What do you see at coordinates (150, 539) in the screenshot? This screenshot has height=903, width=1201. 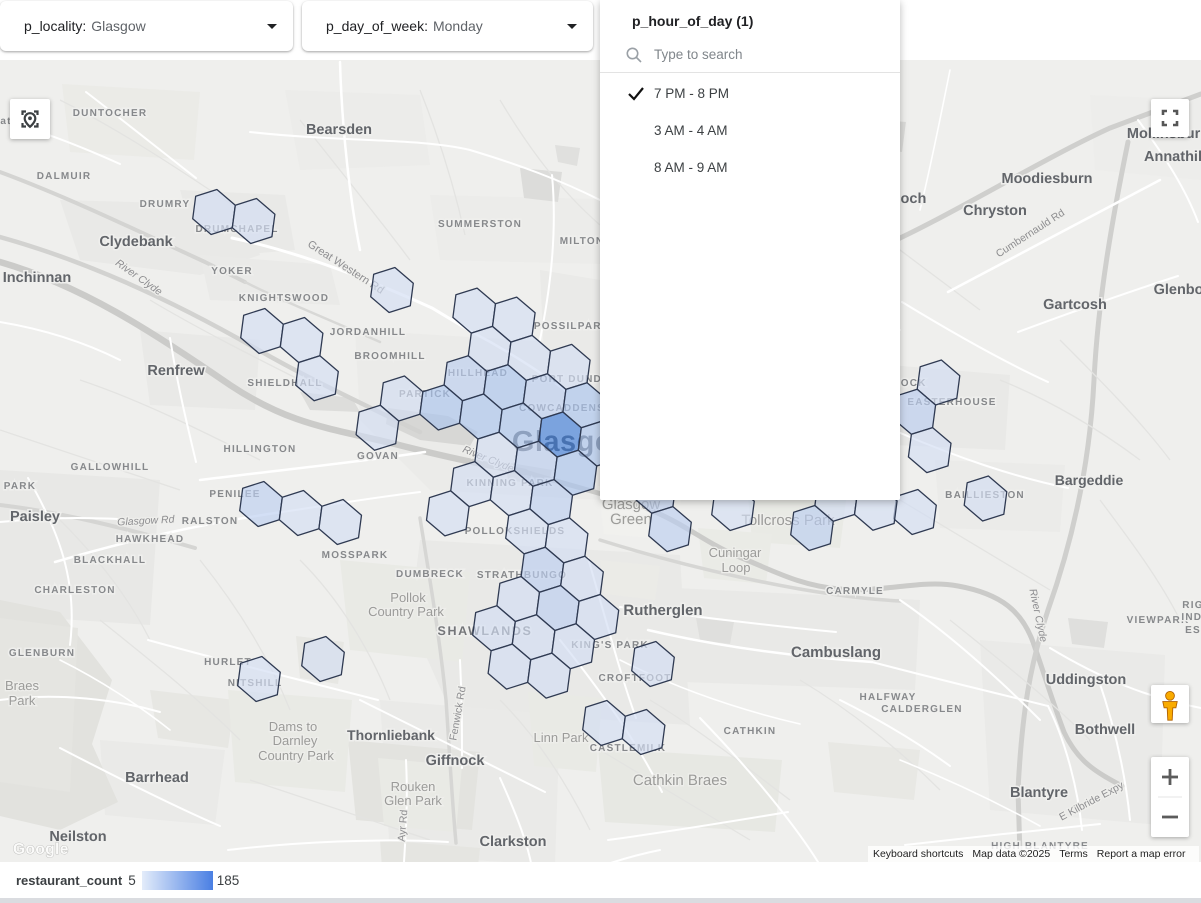 I see `svg-text: HAWKHEAD` at bounding box center [150, 539].